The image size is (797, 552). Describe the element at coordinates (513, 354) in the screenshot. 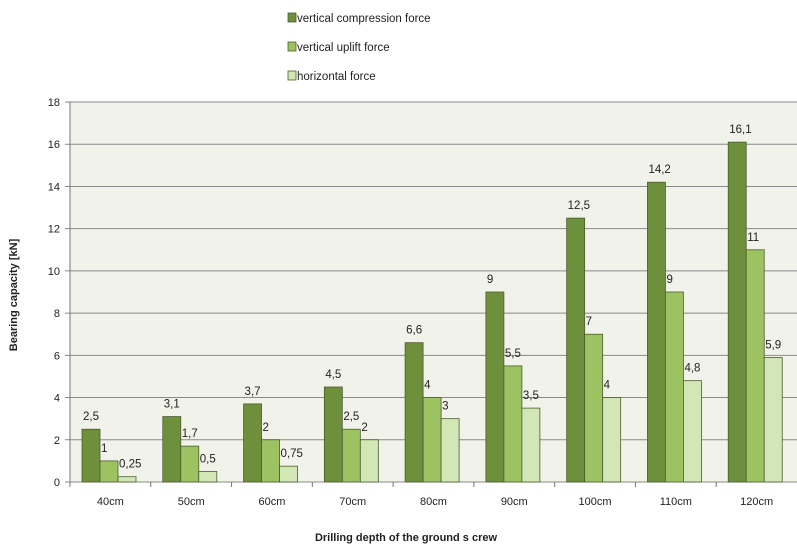

I see `data-label: 5,5` at that location.